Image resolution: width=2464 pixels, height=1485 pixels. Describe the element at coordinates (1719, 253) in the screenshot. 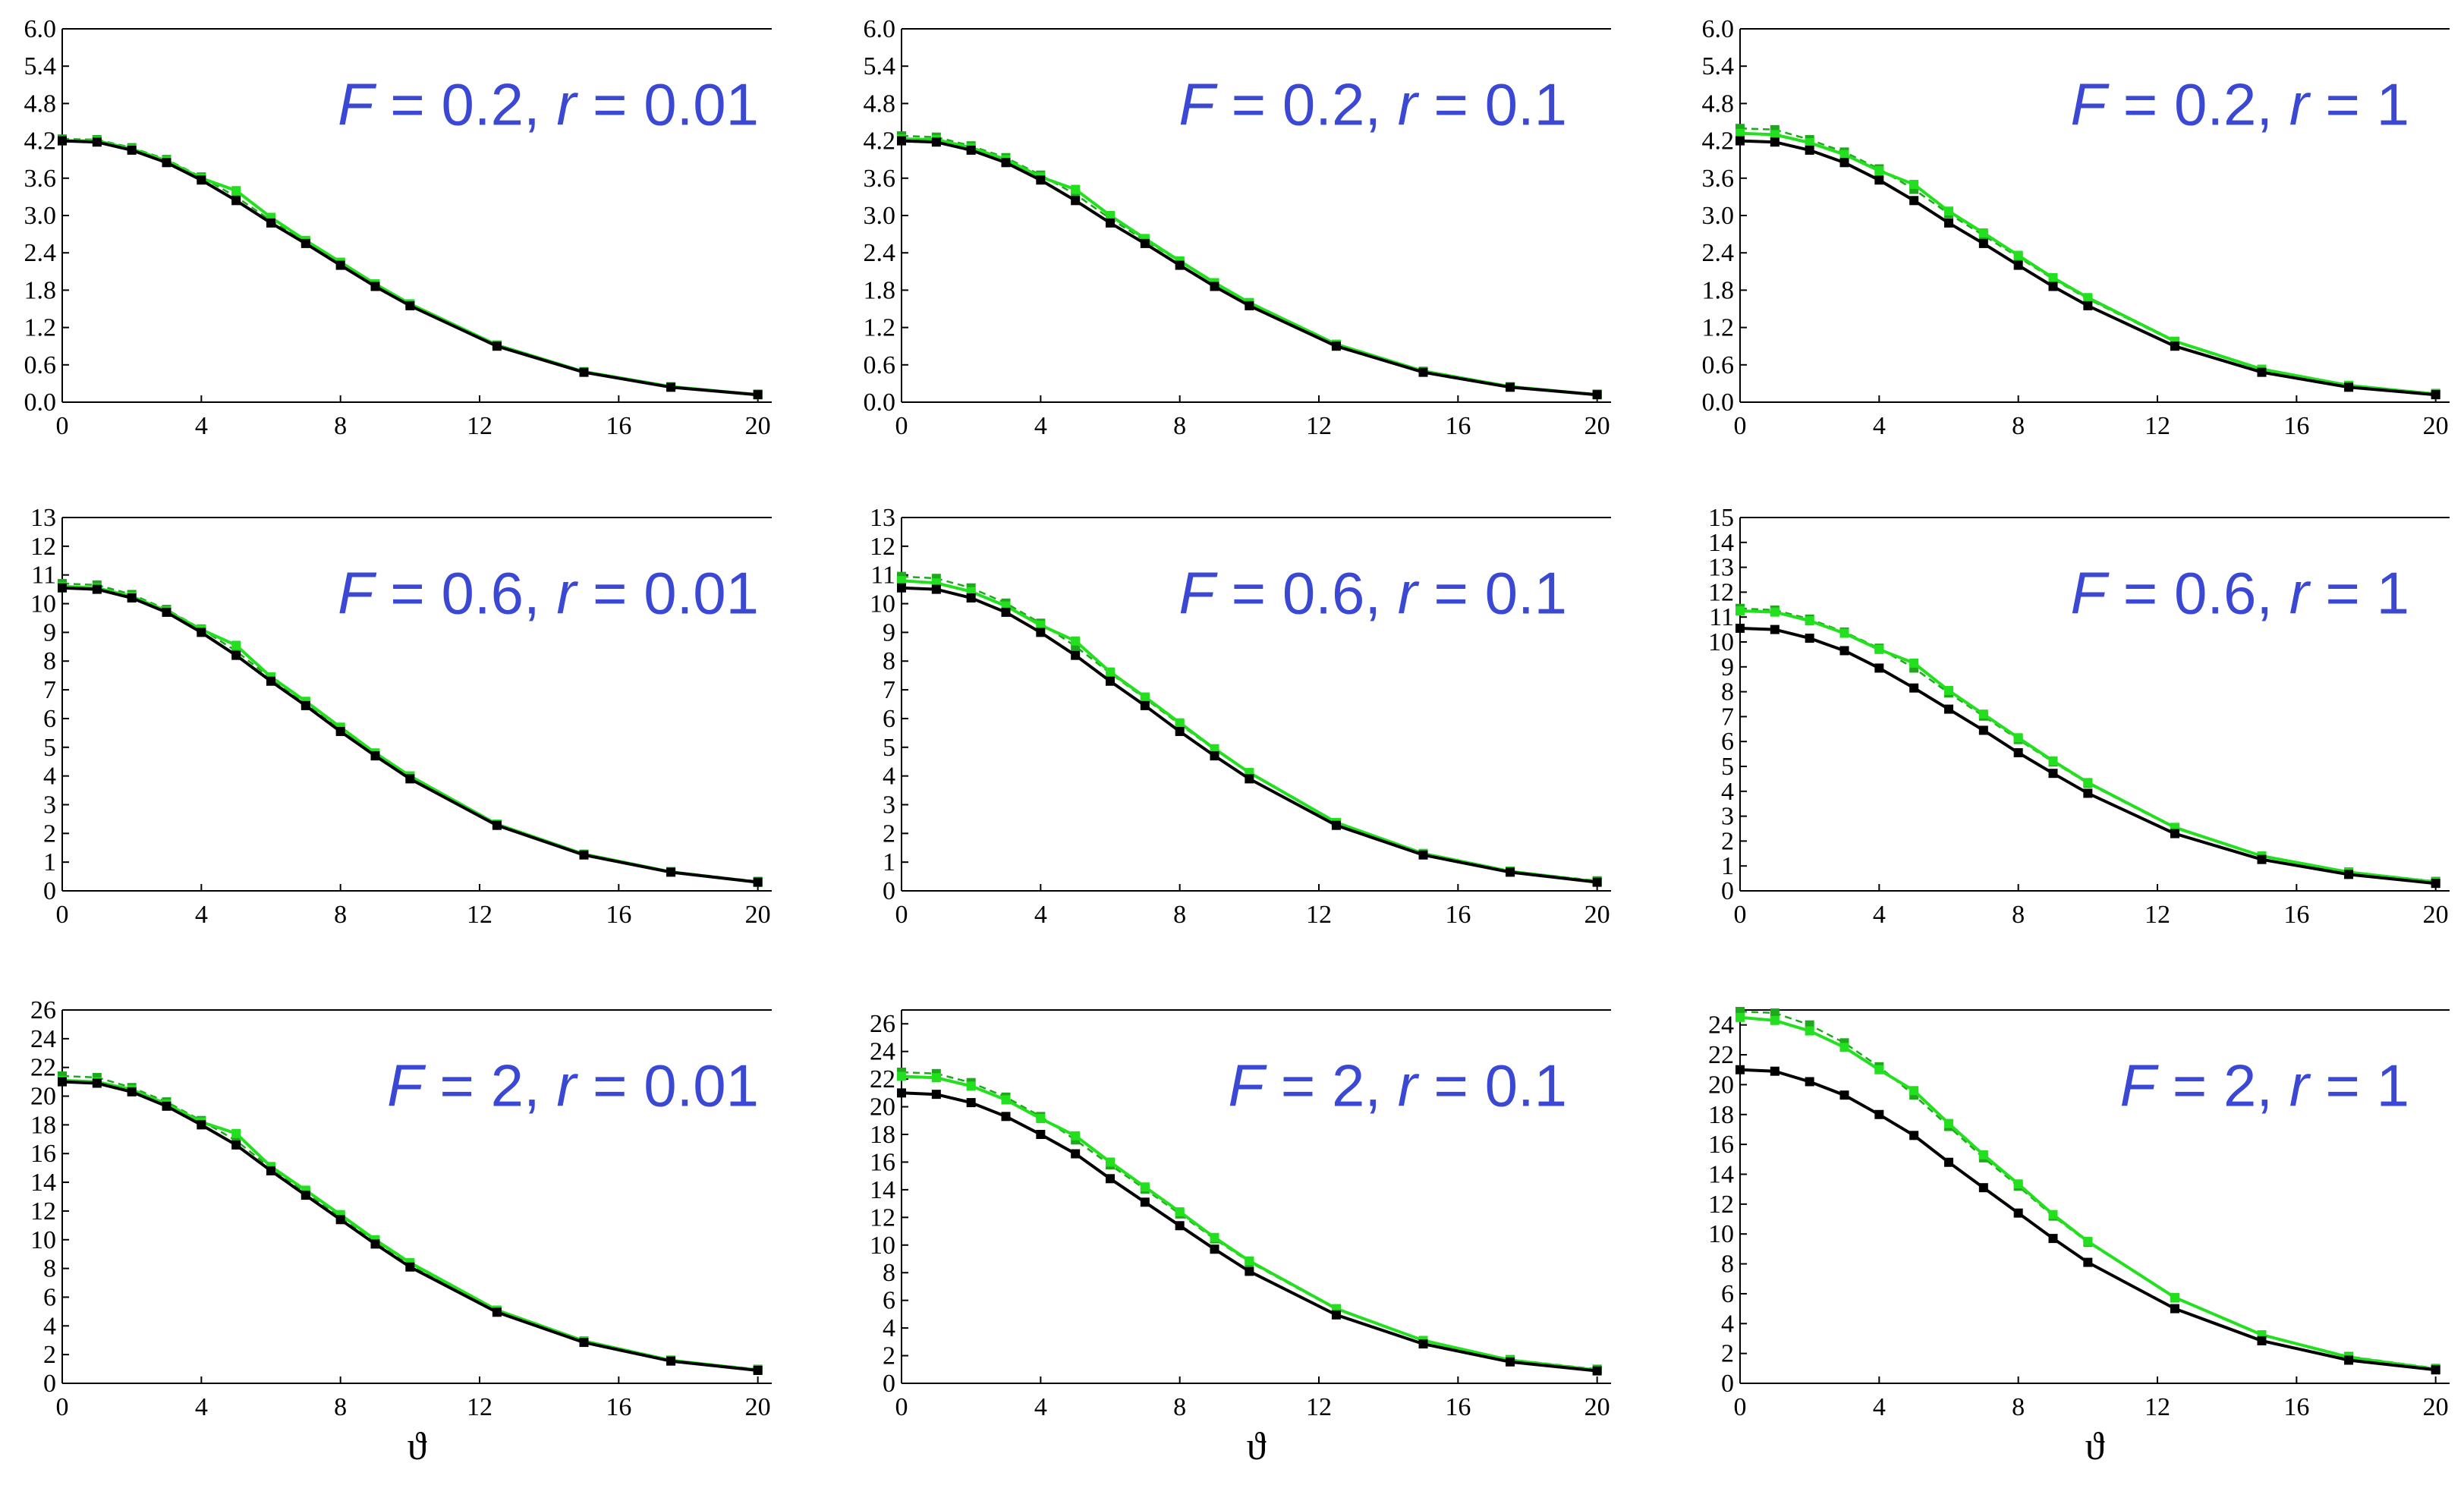

I see `y-tick-label: 2.4` at that location.